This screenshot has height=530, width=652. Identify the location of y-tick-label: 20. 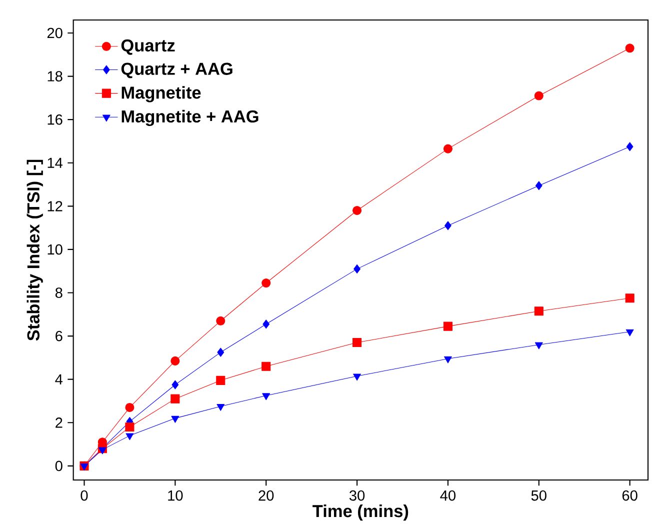
(54, 33).